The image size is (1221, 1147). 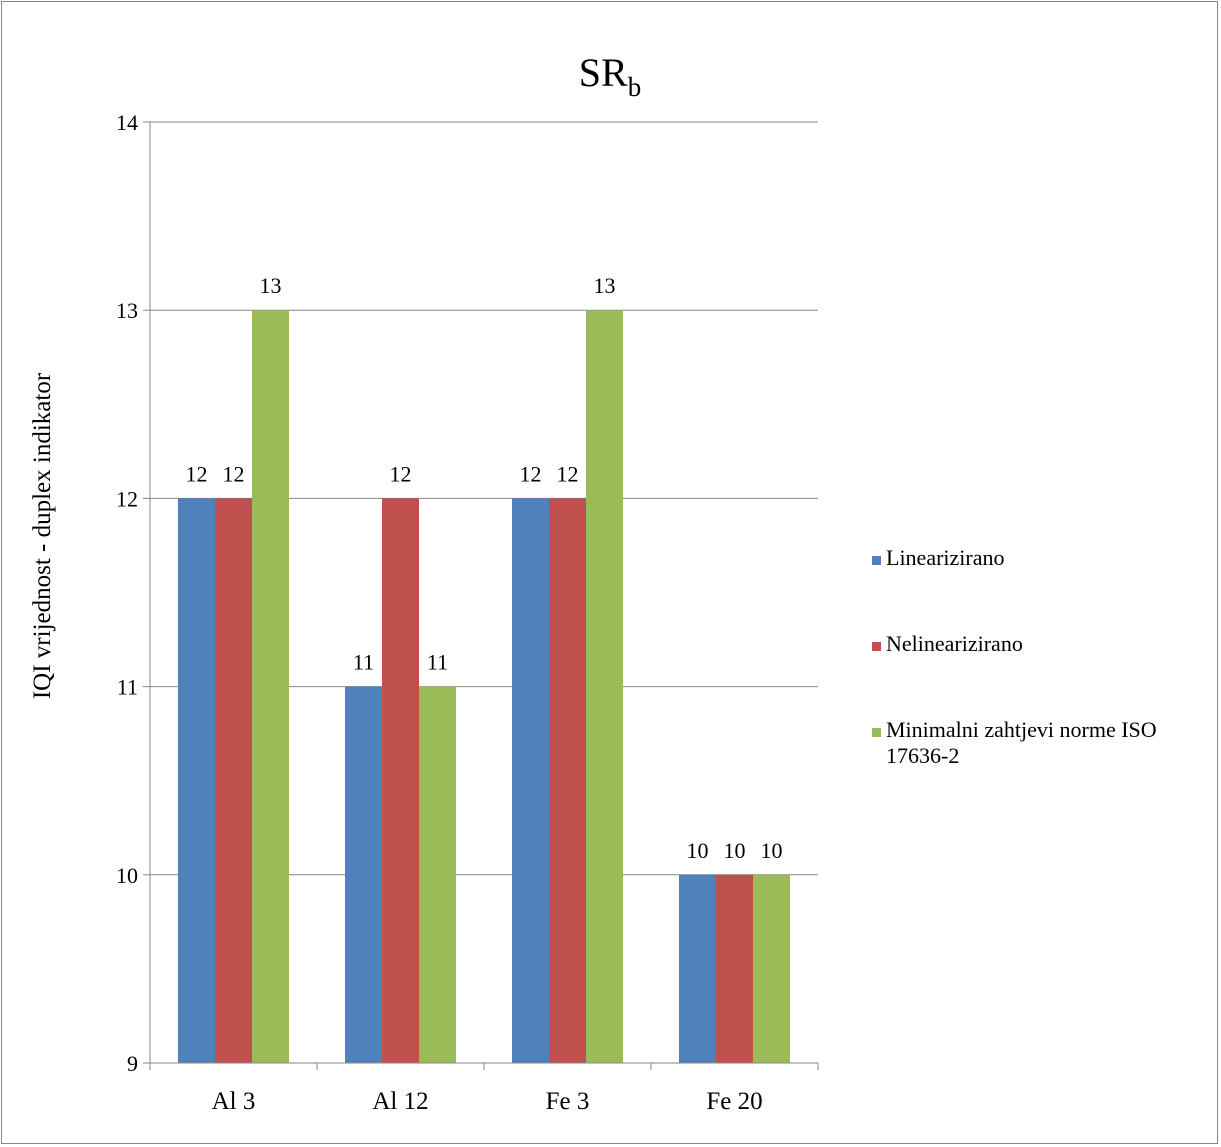 I want to click on chart-title: SRb, so click(x=610, y=76).